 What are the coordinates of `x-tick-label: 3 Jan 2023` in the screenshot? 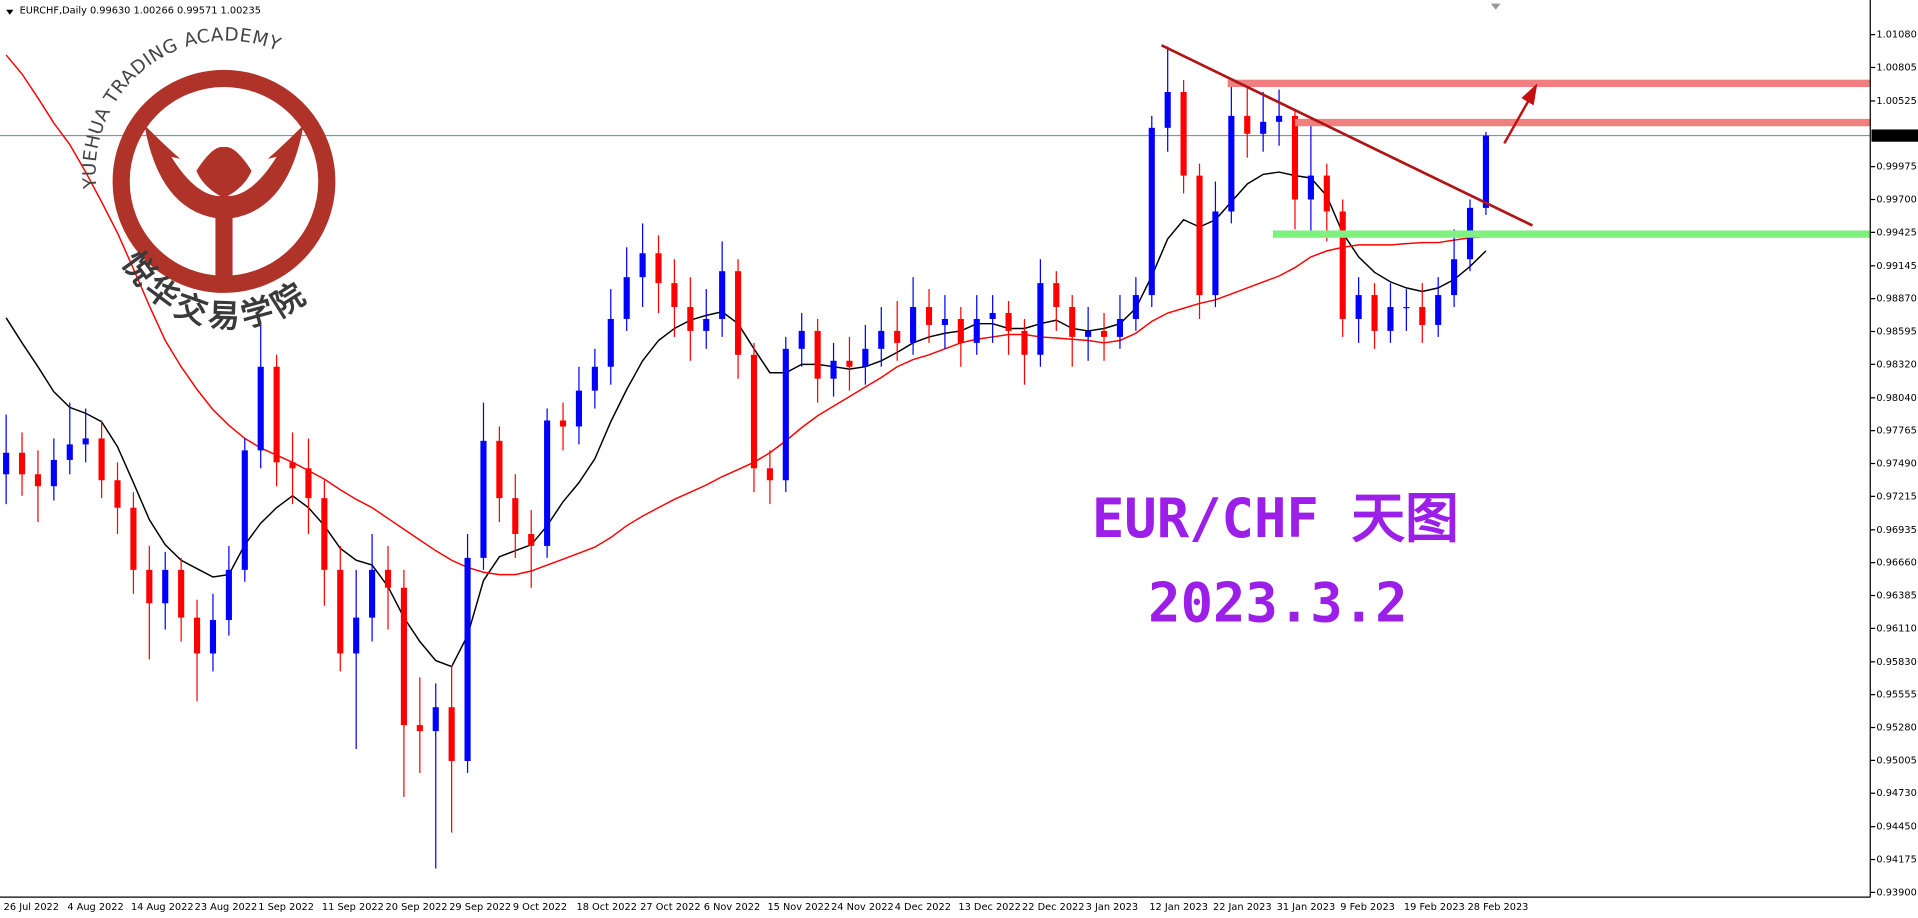 It's located at (1112, 907).